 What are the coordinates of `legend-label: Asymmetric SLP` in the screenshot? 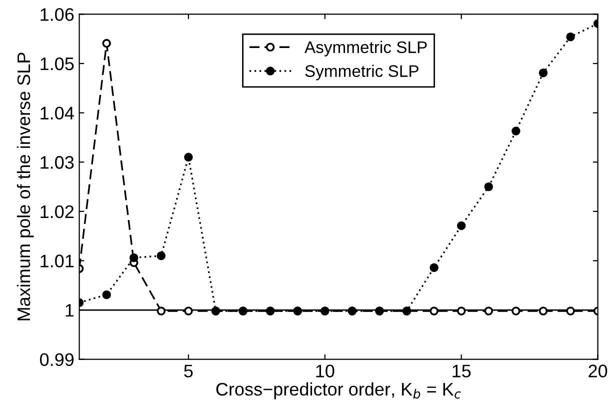 It's located at (365, 48).